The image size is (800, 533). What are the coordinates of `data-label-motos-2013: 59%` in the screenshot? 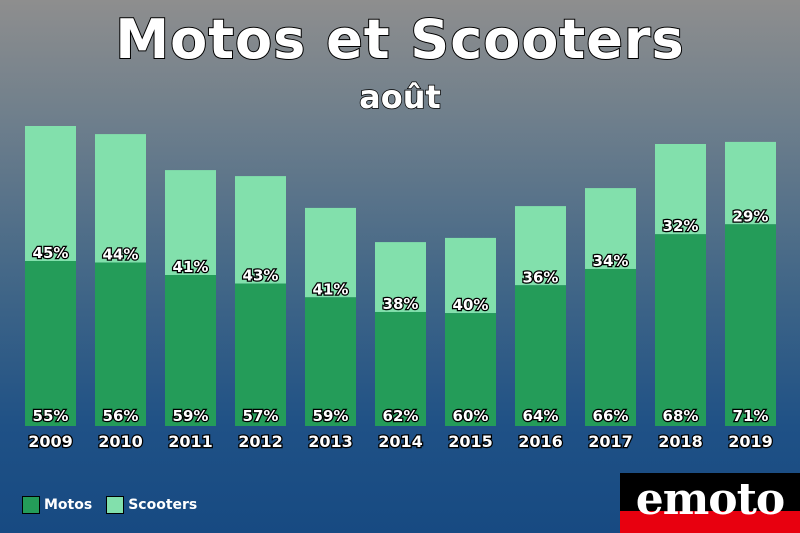 It's located at (331, 416).